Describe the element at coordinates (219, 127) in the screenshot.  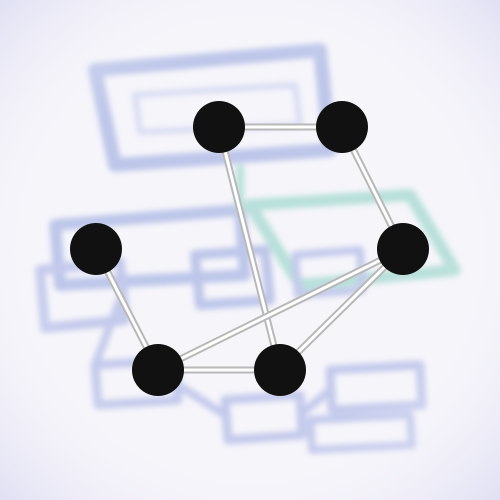
I see `graph-node-n1` at that location.